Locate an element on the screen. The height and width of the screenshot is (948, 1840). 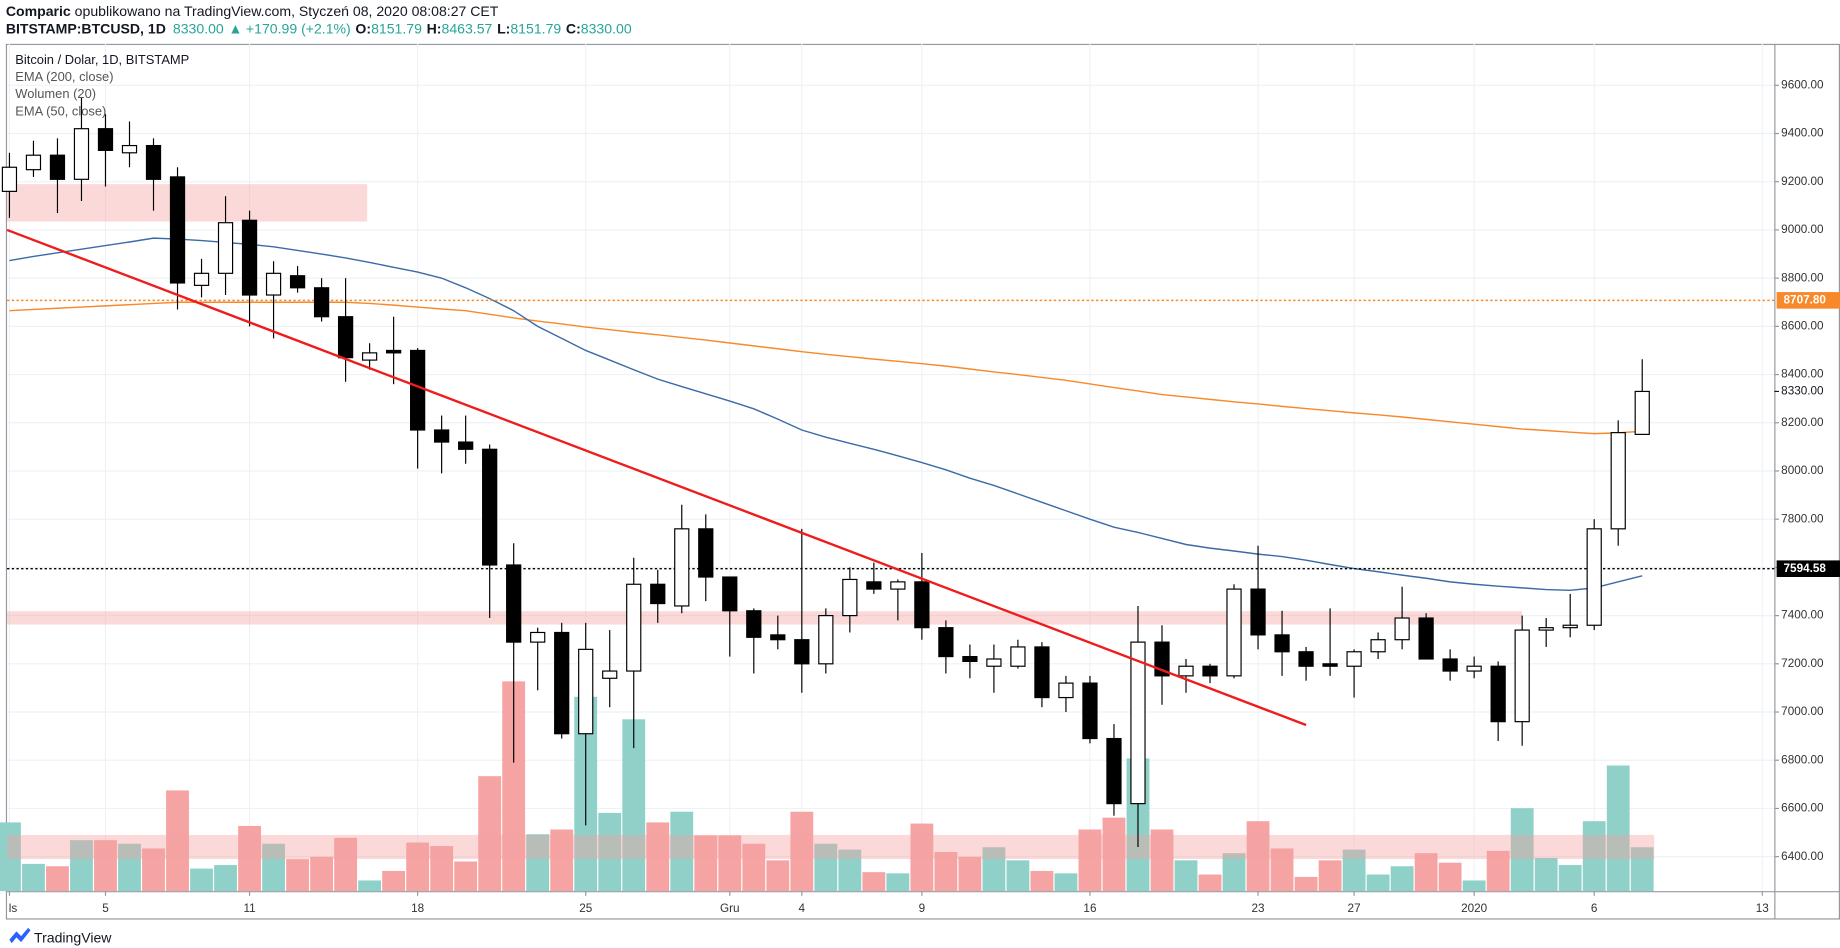
ohlc-value: 8463.57 is located at coordinates (467, 28).